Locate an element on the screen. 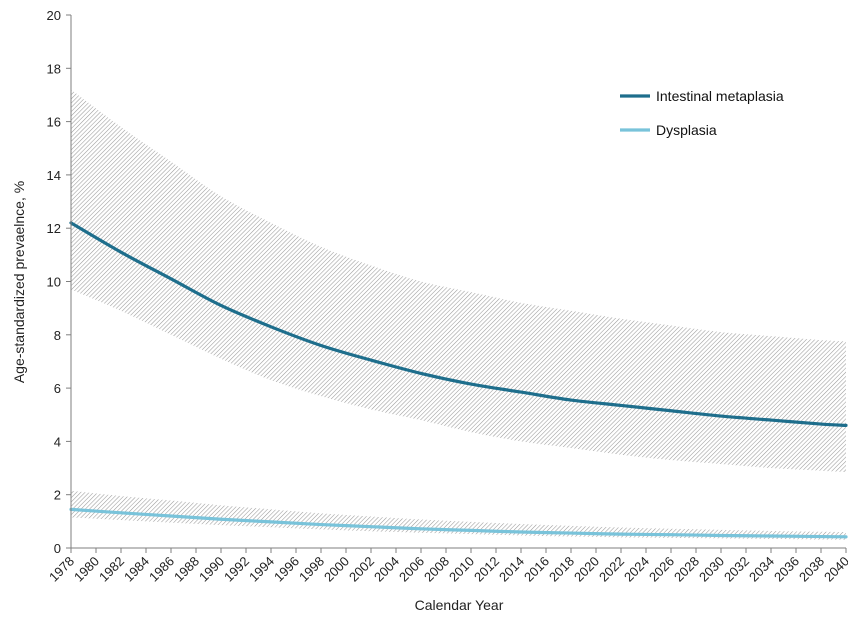 The width and height of the screenshot is (848, 619). x-tick-label: 2012 is located at coordinates (486, 569).